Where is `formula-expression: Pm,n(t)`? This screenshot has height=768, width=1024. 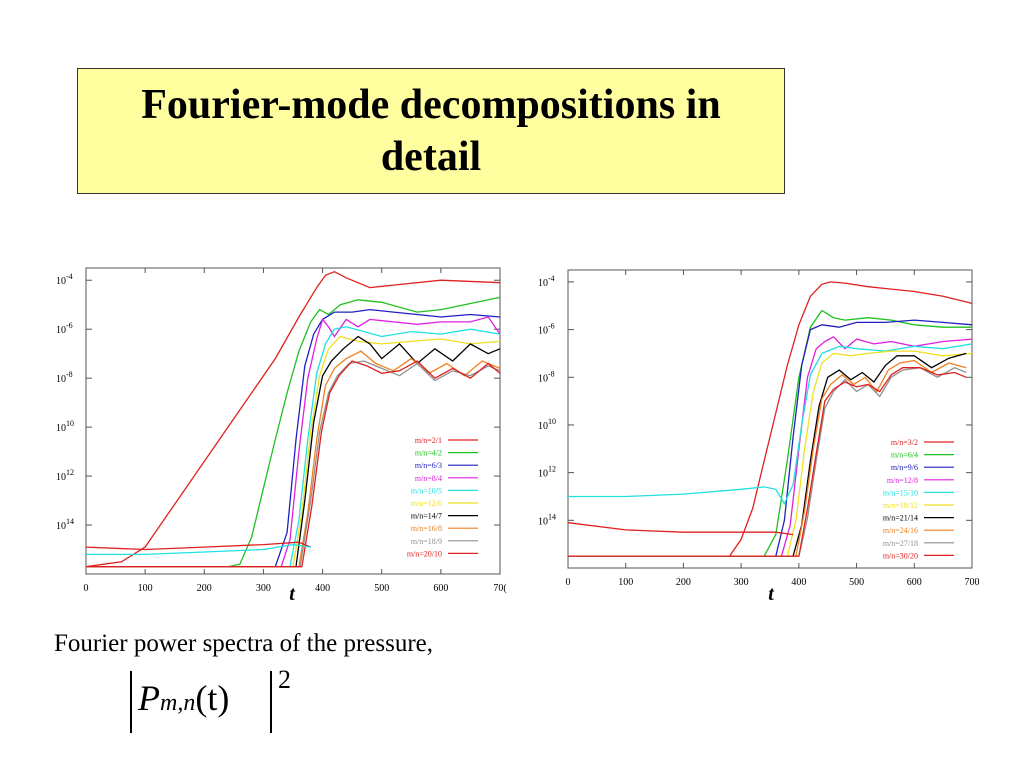
formula-expression: Pm,n(t) is located at coordinates (183, 698).